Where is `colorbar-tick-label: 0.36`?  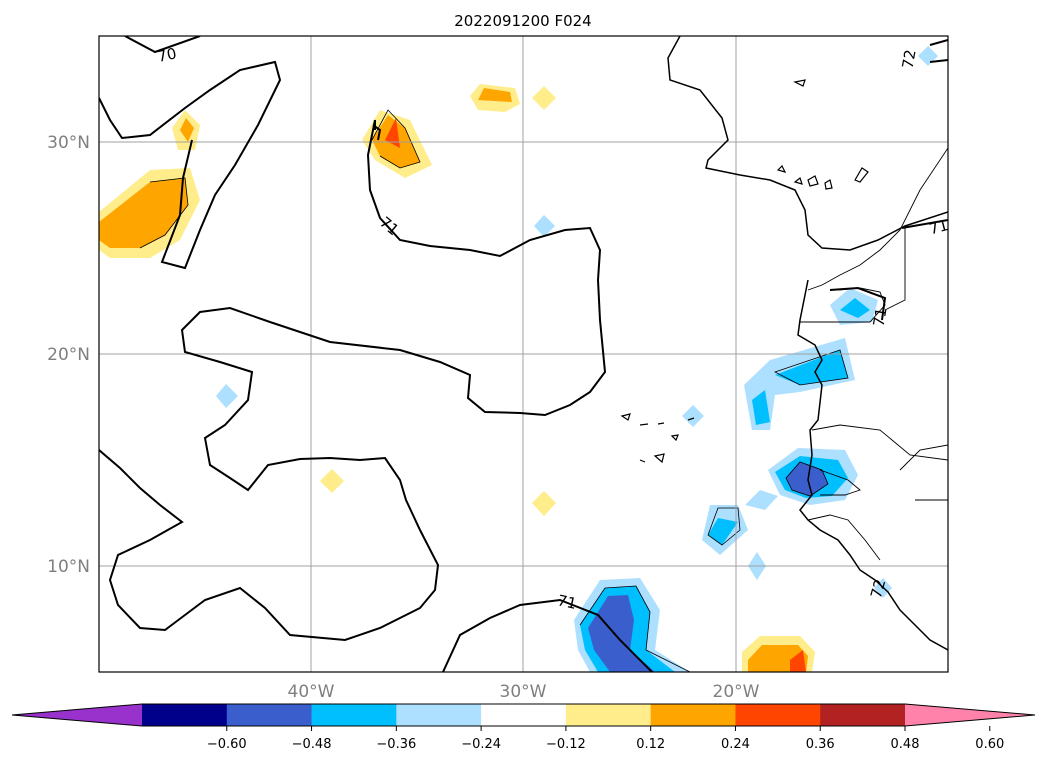 colorbar-tick-label: 0.36 is located at coordinates (820, 744).